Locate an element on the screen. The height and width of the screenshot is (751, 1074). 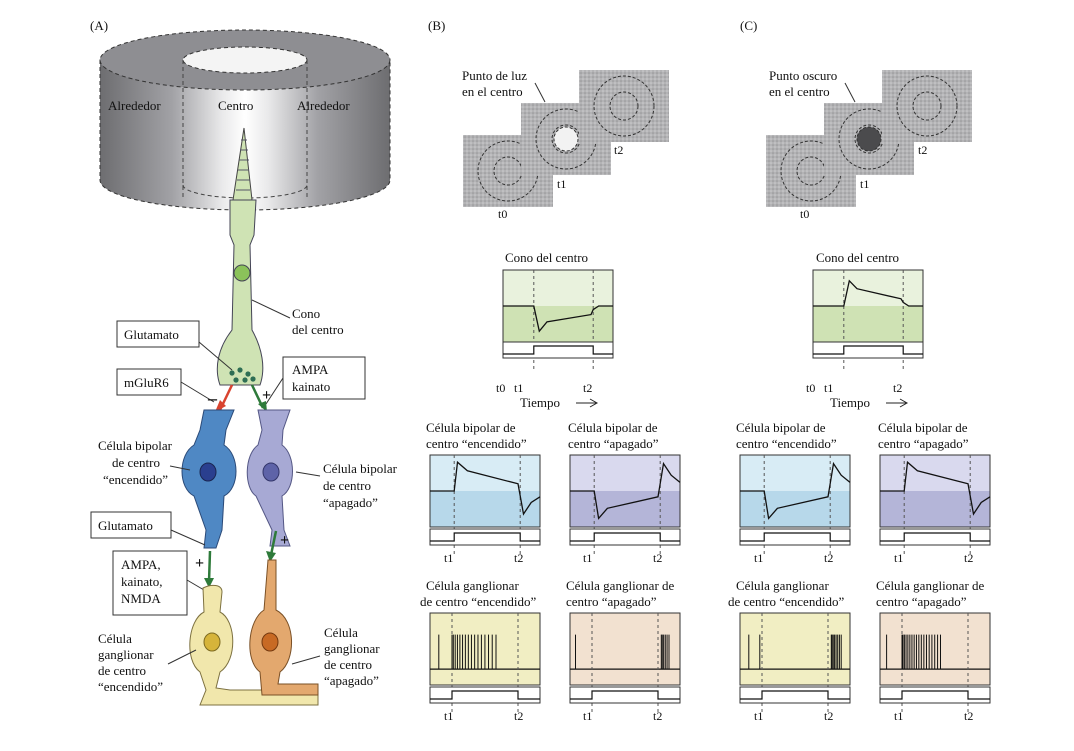
c-time-label: Tiempo is located at coordinates (850, 402).